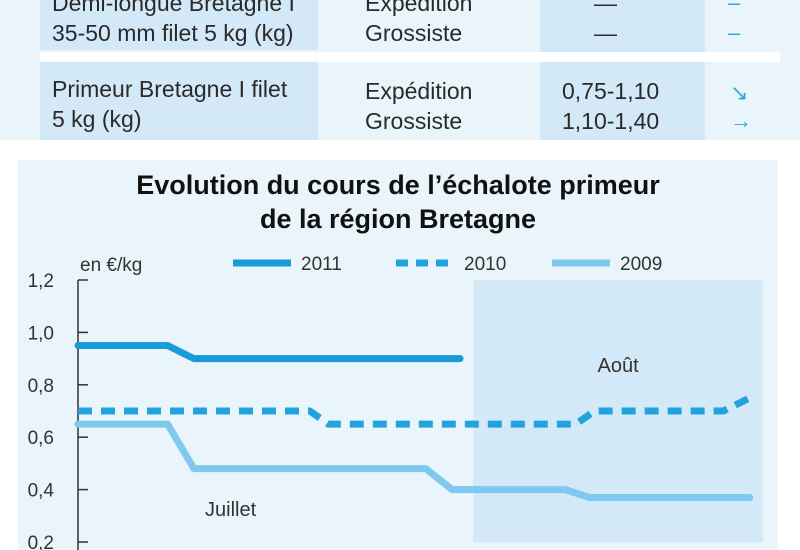  Describe the element at coordinates (739, 92) in the screenshot. I see `trend-down-icon: ↘` at that location.